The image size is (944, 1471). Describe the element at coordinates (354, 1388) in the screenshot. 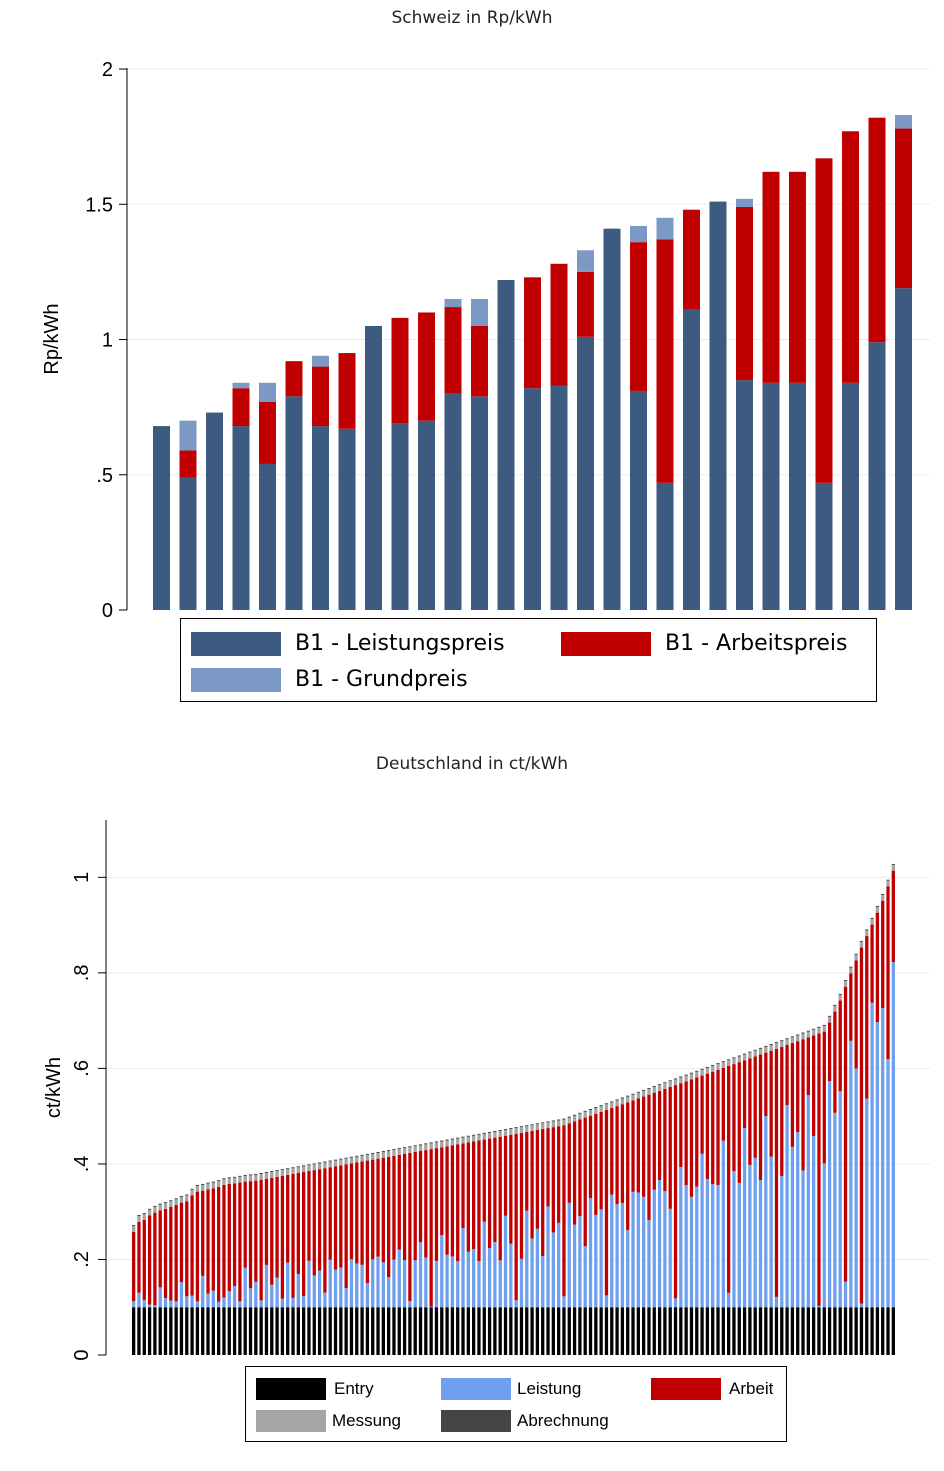

I see `legend-label: Entry` at that location.